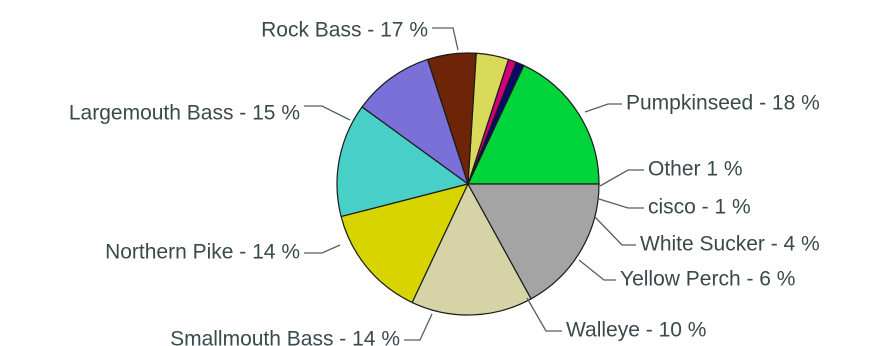  What do you see at coordinates (621, 178) in the screenshot?
I see `leader-line-other` at bounding box center [621, 178].